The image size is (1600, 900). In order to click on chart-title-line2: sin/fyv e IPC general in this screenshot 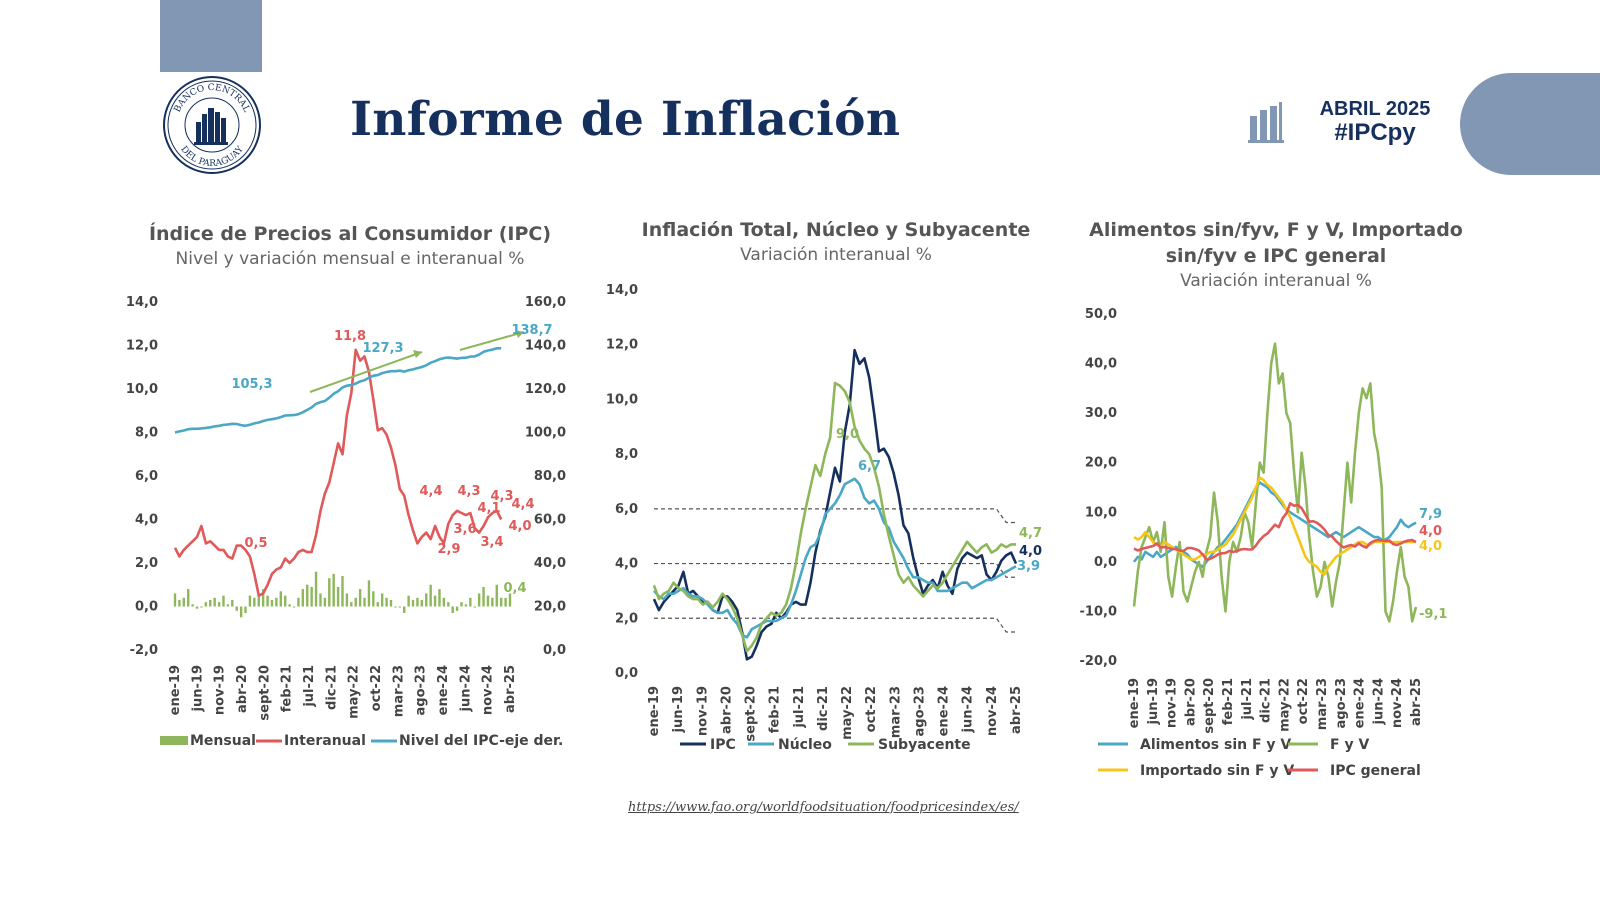, I will do `click(1276, 256)`.